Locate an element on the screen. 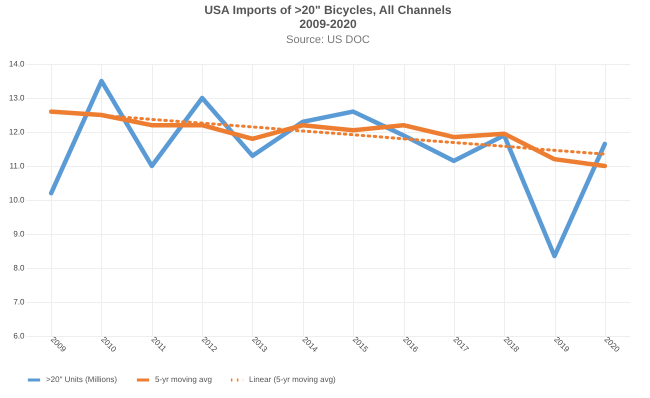 The image size is (650, 398). y-tick-label: 13.0 is located at coordinates (17, 98).